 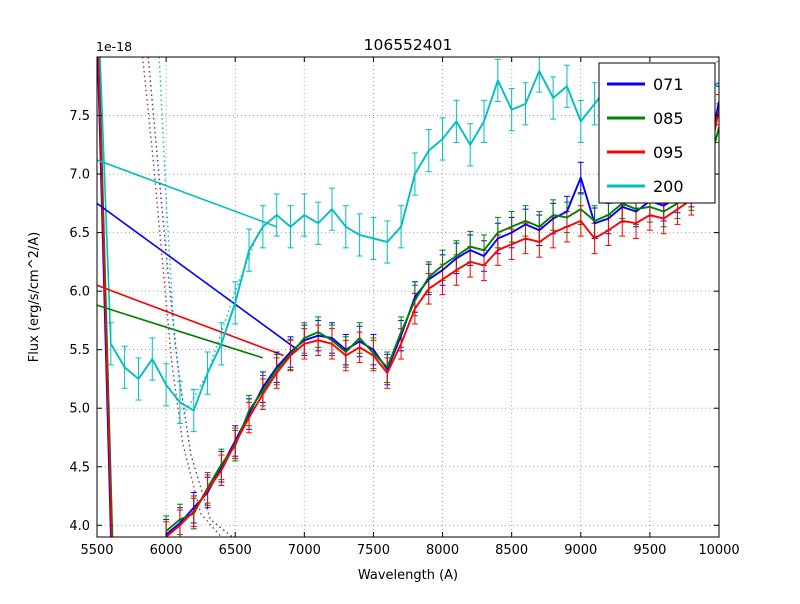 I want to click on legend-label-200: 200, so click(x=668, y=186).